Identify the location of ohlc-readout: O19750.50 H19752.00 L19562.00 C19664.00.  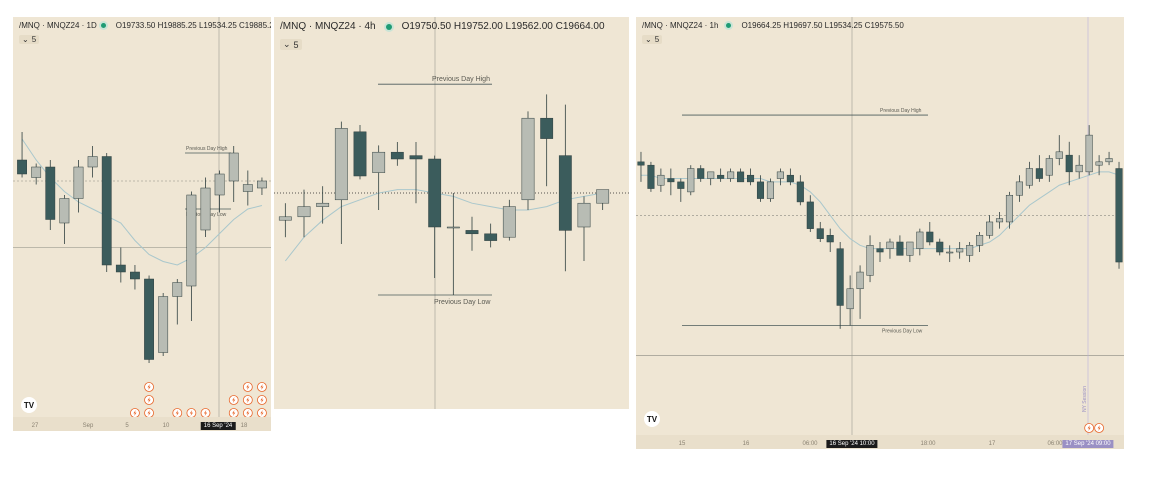
(503, 26).